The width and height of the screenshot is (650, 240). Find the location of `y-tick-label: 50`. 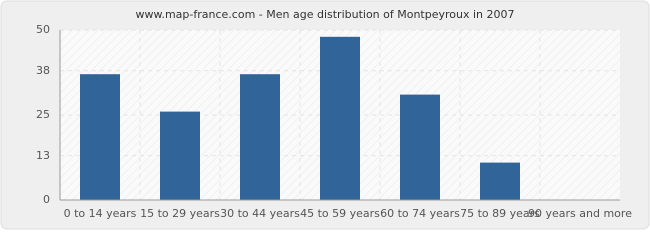

y-tick-label: 50 is located at coordinates (43, 29).